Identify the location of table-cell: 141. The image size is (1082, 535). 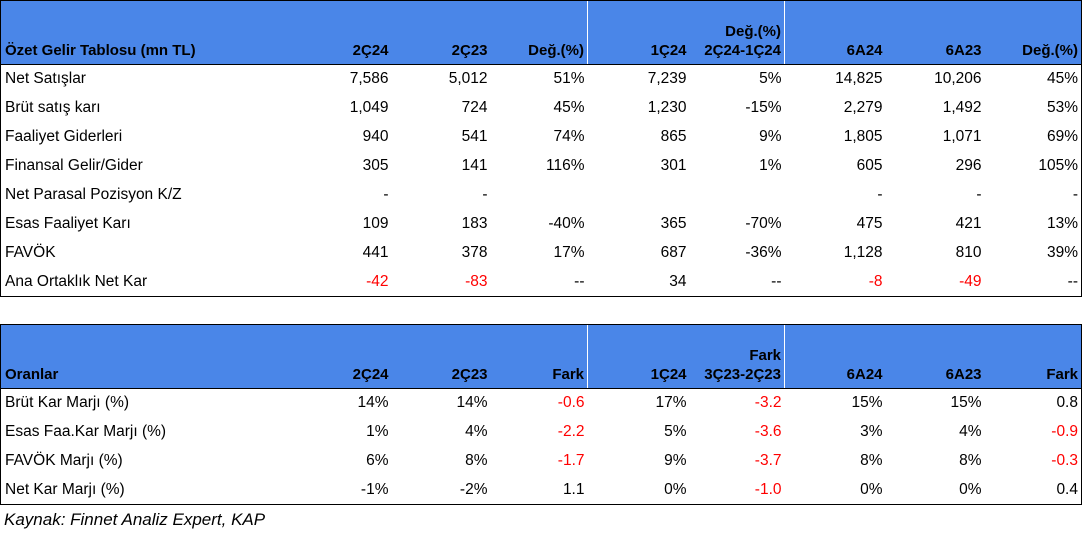
(474, 165).